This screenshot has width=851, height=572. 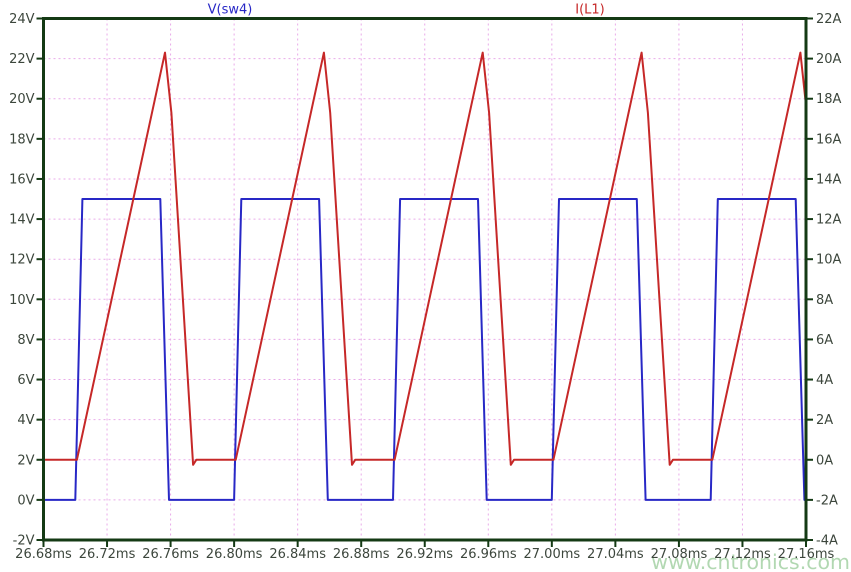 I want to click on right-axis-tick-label: 22A, so click(x=829, y=19).